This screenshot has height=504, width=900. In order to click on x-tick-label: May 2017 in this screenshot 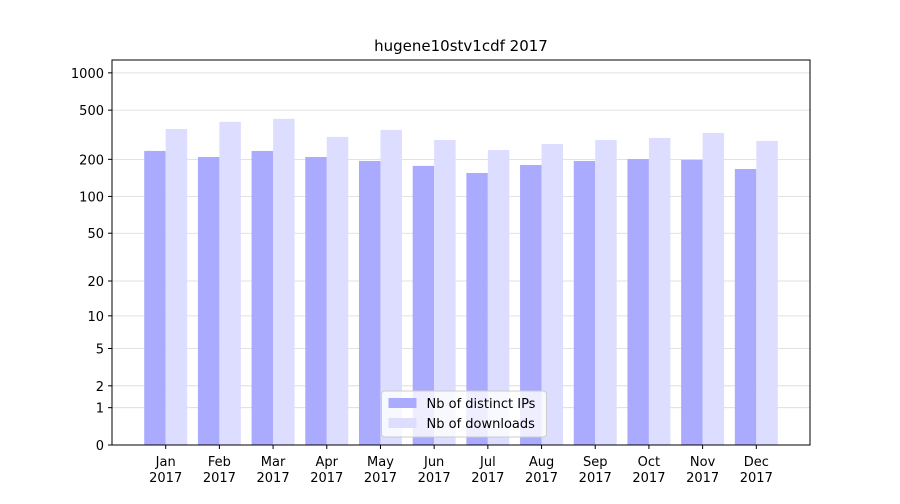, I will do `click(380, 470)`.